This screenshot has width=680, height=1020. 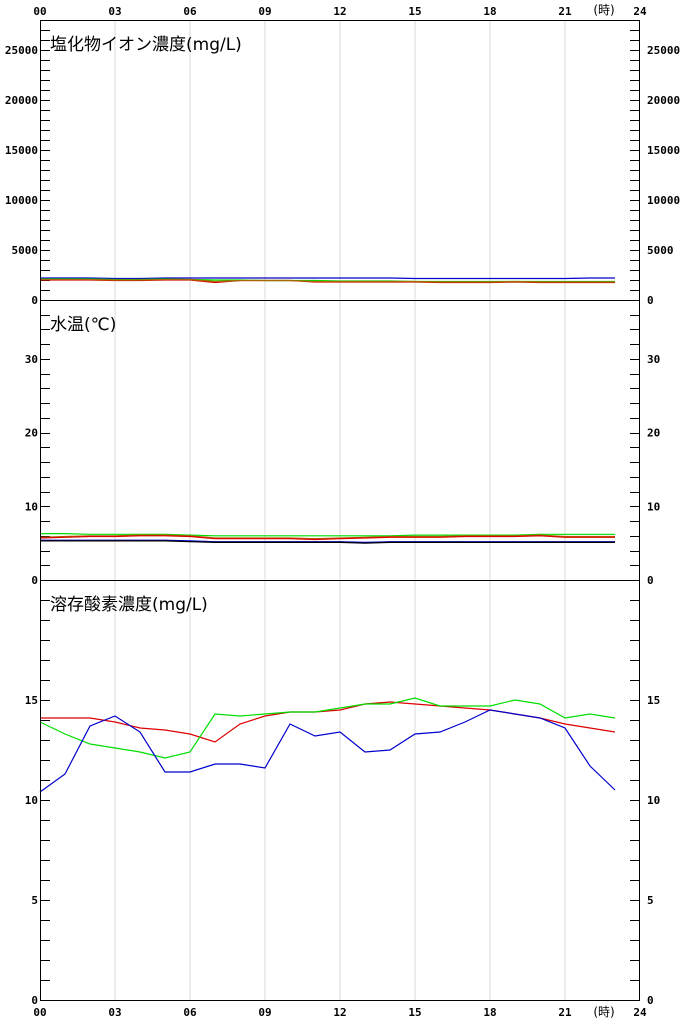 I want to click on y-tick-label-right: 5000, so click(x=660, y=250).